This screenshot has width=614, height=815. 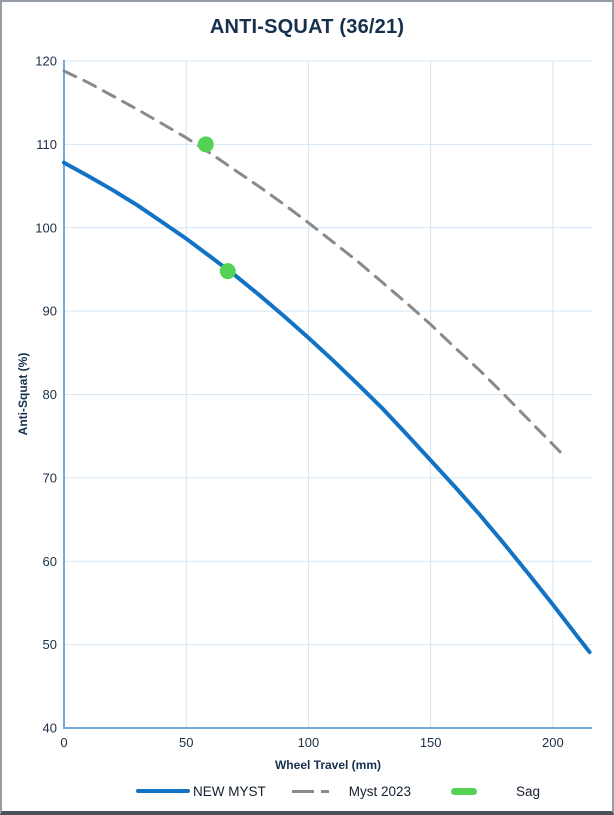 I want to click on legend-item-myst-2023: Myst 2023, so click(x=351, y=791).